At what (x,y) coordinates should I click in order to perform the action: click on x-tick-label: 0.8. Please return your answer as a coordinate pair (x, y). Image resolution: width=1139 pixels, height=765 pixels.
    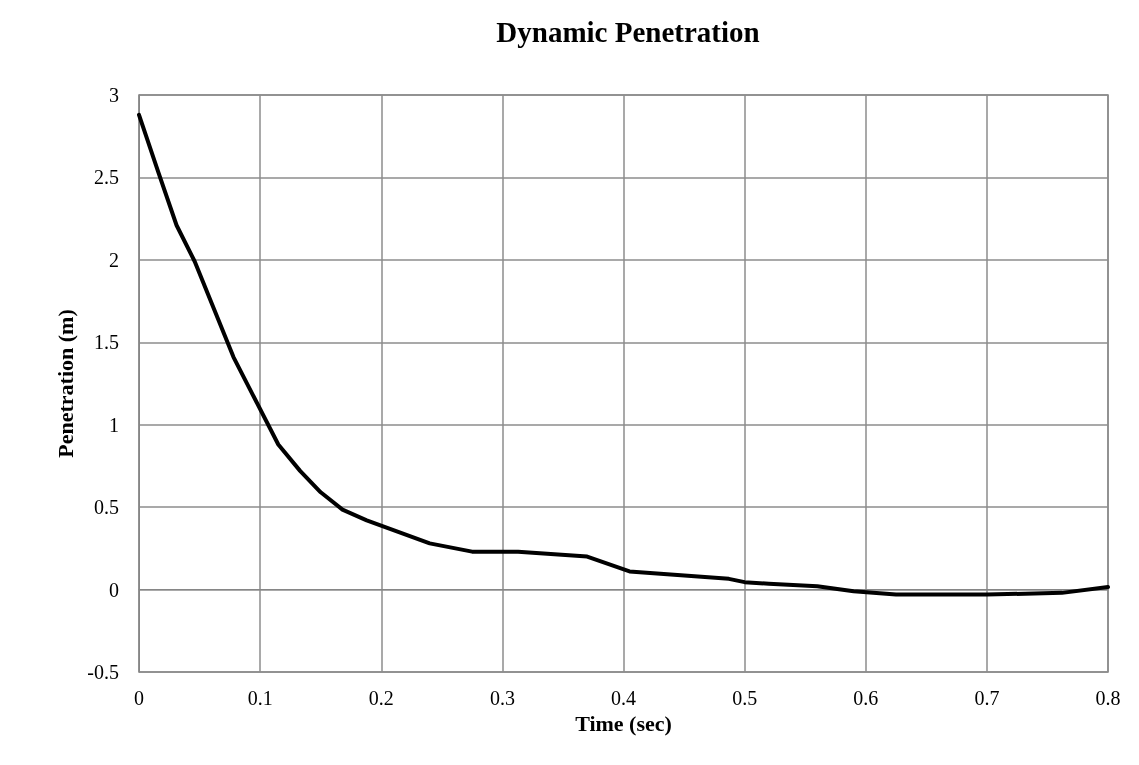
    Looking at the image, I should click on (1108, 698).